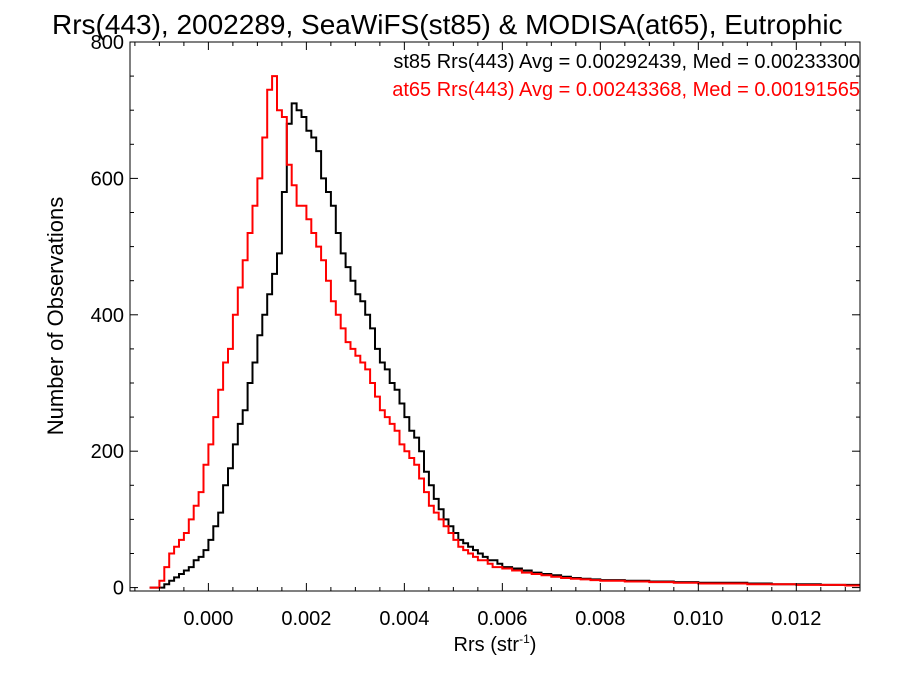 This screenshot has height=675, width=900. I want to click on x-tick-label: 0.000, so click(208, 619).